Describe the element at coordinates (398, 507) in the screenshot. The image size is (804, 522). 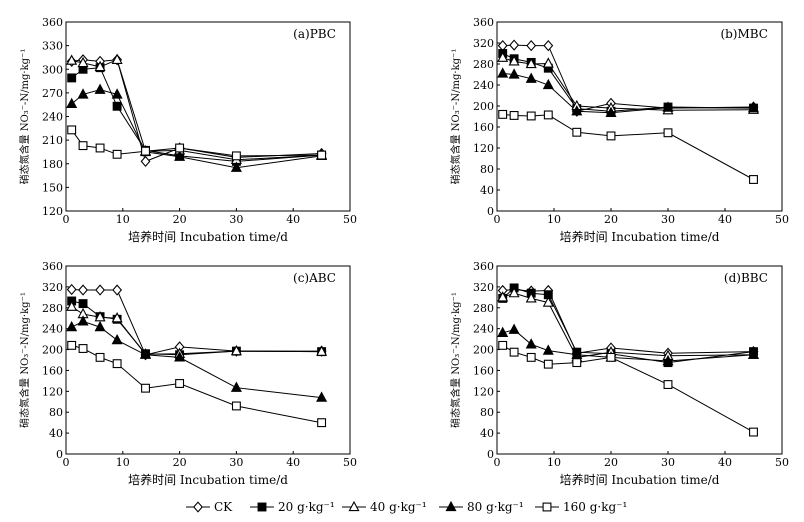
I see `legend-label: 40 g·kg⁻¹` at that location.